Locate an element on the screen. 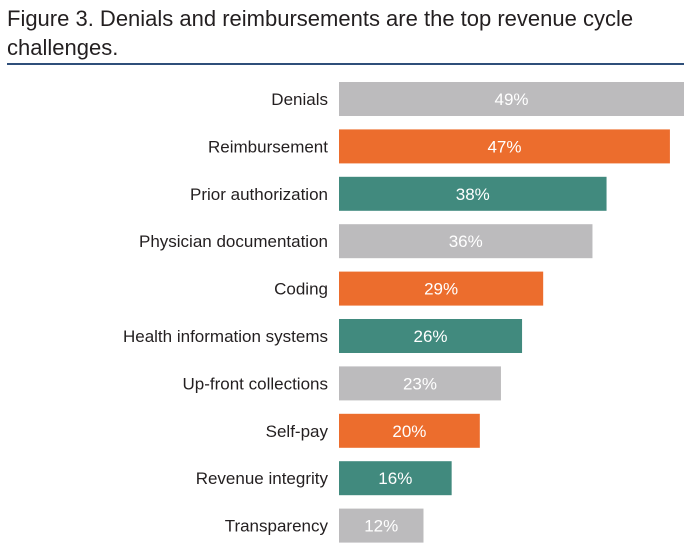  value-label: 20% is located at coordinates (409, 431).